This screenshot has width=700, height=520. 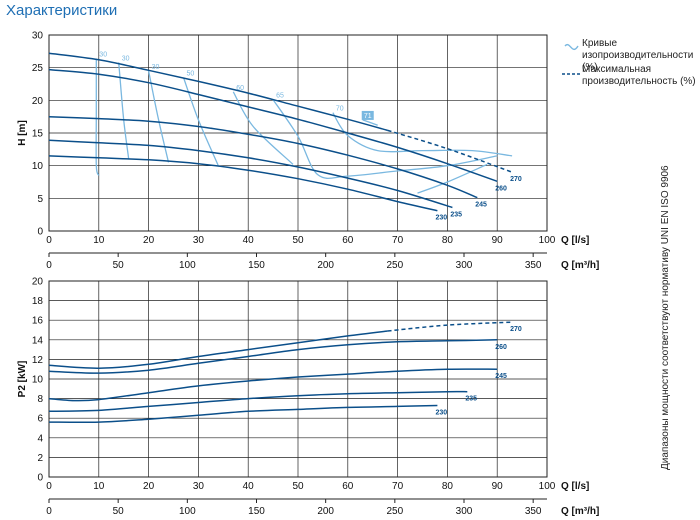 What do you see at coordinates (22, 133) in the screenshot?
I see `y-axis-label: H [m]` at bounding box center [22, 133].